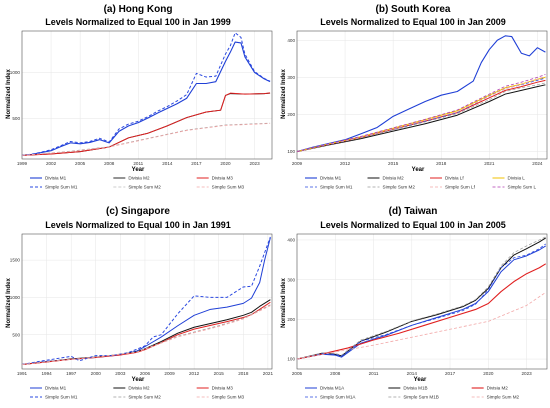 This screenshot has width=550, height=408. I want to click on series-line-simple-sum-m1b, so click(421, 298).